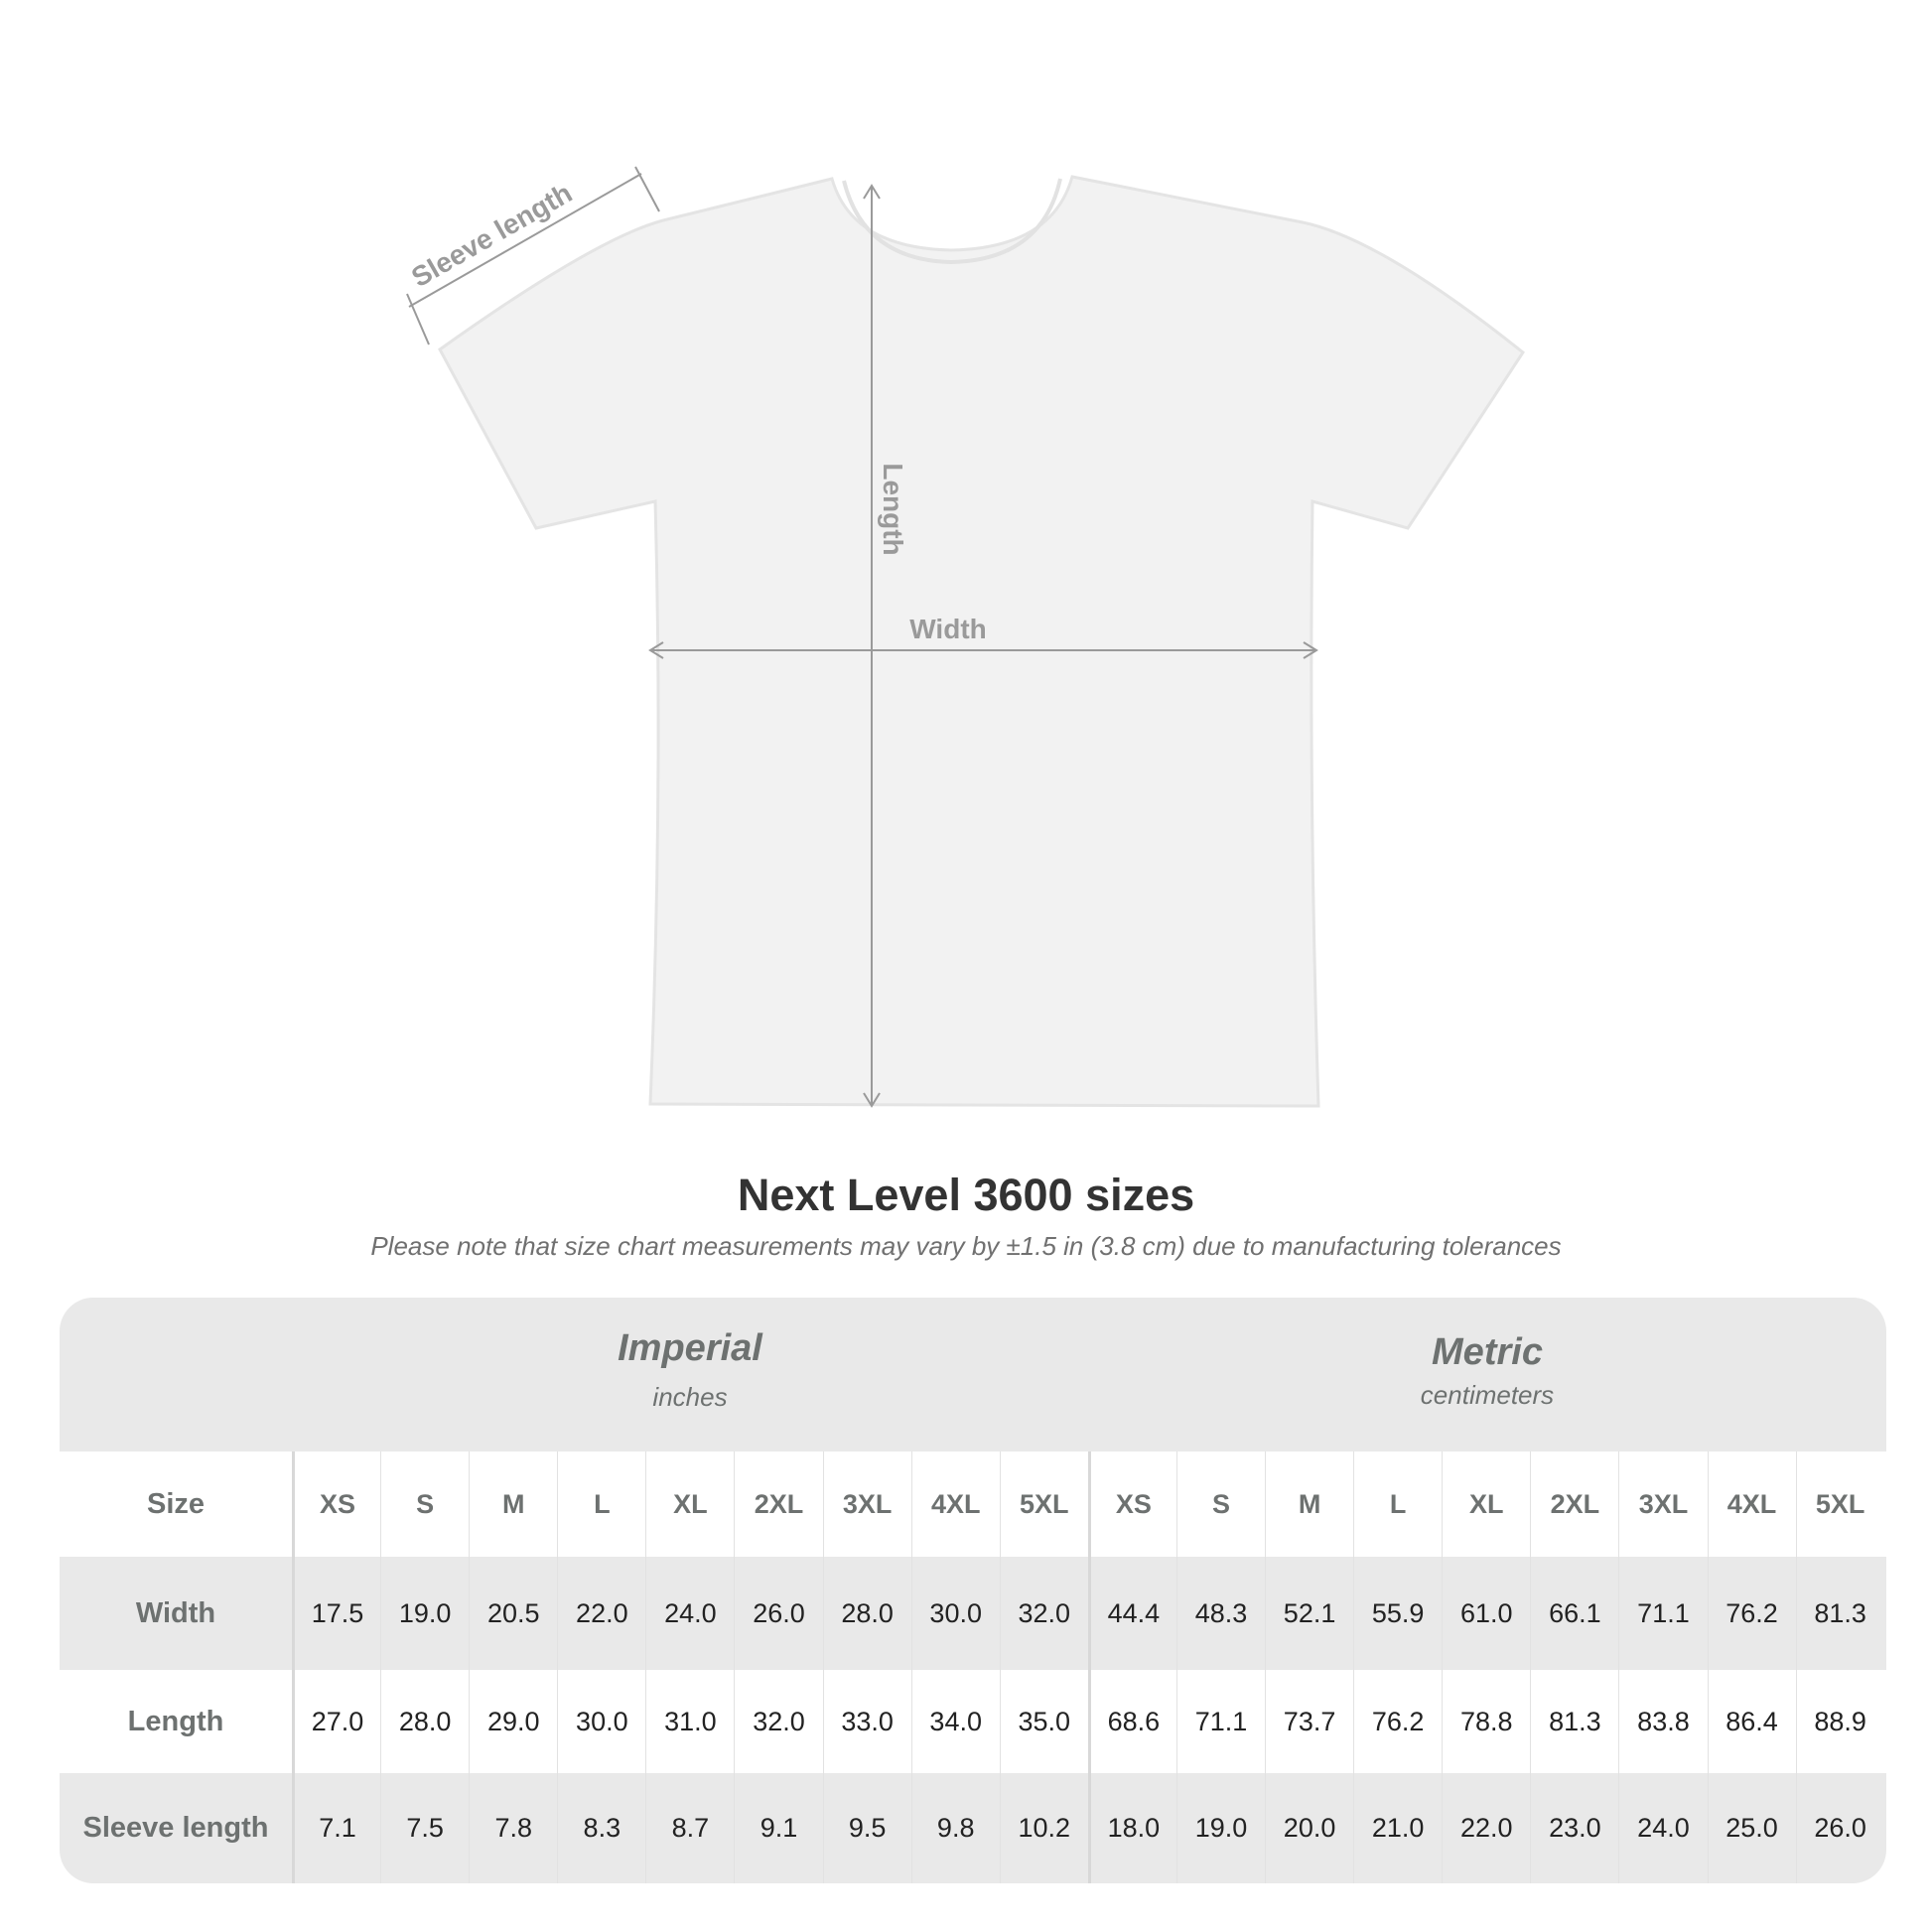 The width and height of the screenshot is (1932, 1932). I want to click on imperial-value-cell: 20.5, so click(513, 1613).